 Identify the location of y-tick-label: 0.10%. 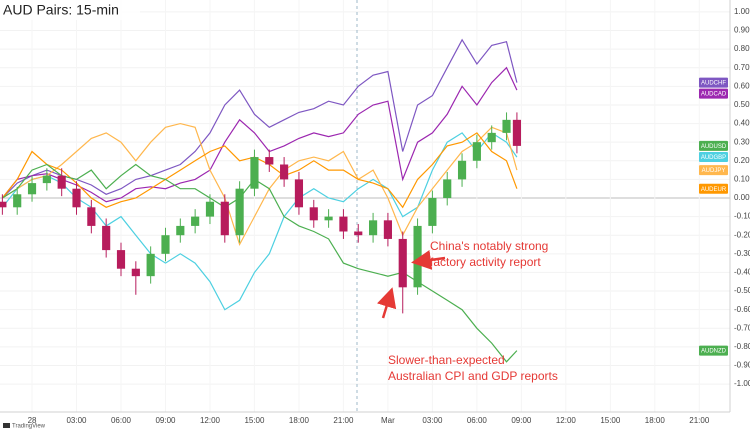
(742, 178).